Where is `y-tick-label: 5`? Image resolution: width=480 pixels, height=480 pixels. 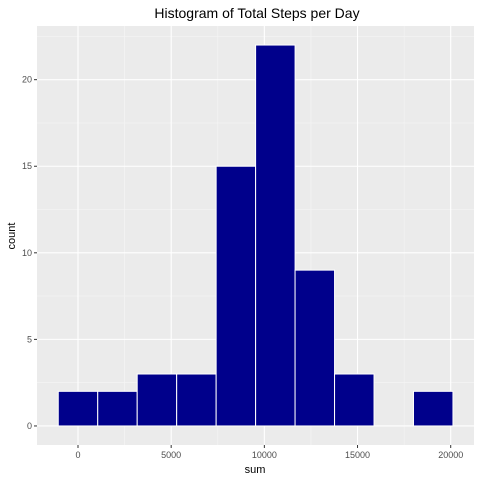 y-tick-label: 5 is located at coordinates (29, 339).